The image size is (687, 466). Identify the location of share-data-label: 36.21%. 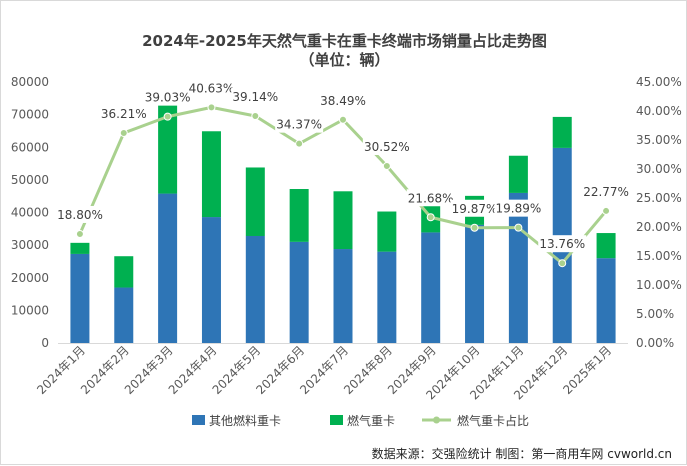
(124, 114).